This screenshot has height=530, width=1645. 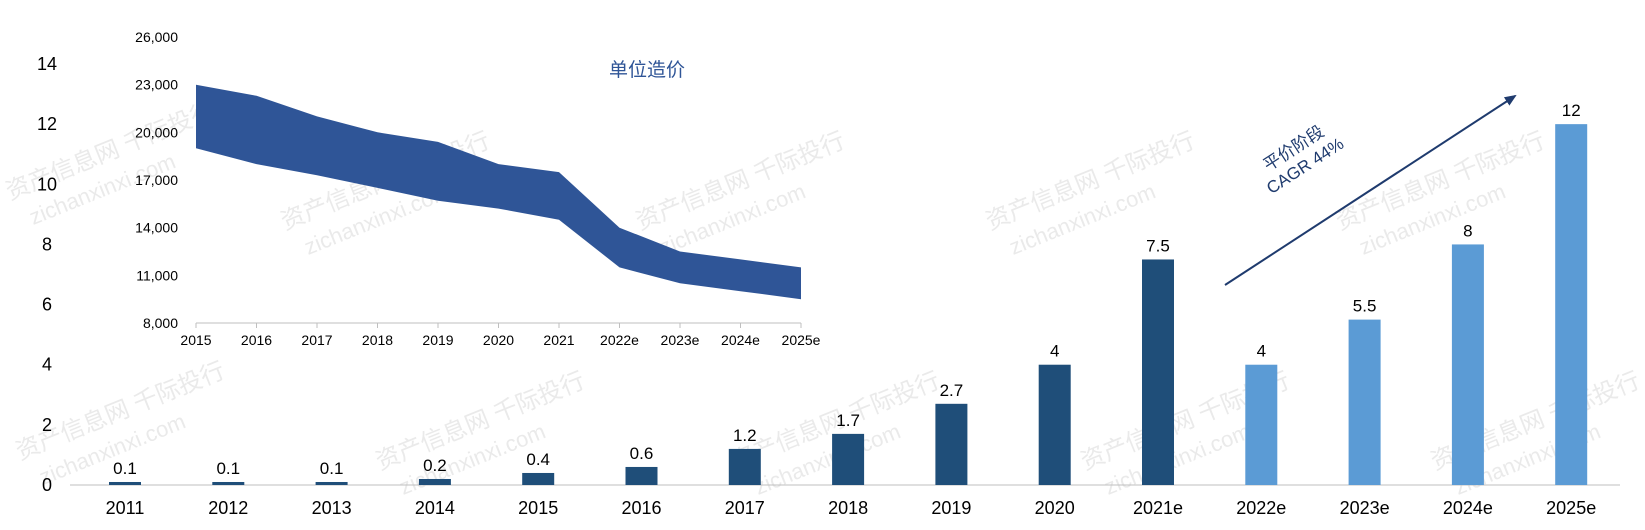 I want to click on main-x-tick-2023e: 2023e, so click(x=1365, y=508).